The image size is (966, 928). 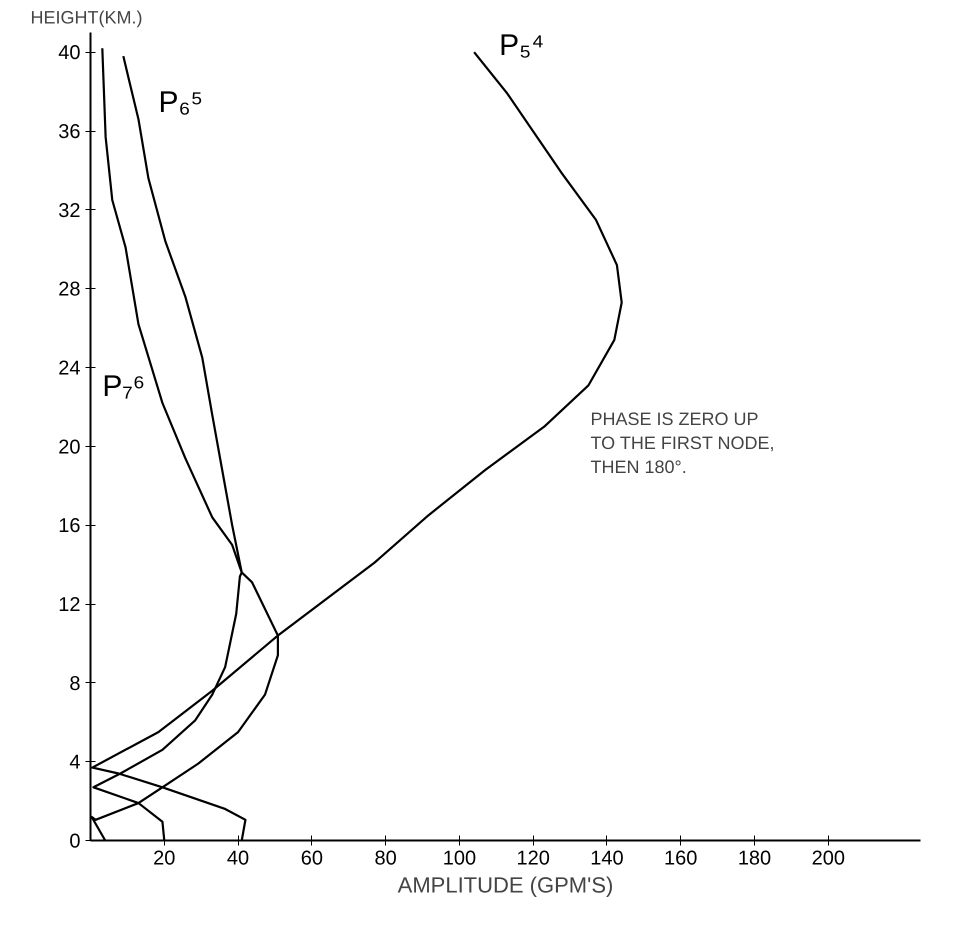 I want to click on y-tick-label: 20, so click(x=69, y=447).